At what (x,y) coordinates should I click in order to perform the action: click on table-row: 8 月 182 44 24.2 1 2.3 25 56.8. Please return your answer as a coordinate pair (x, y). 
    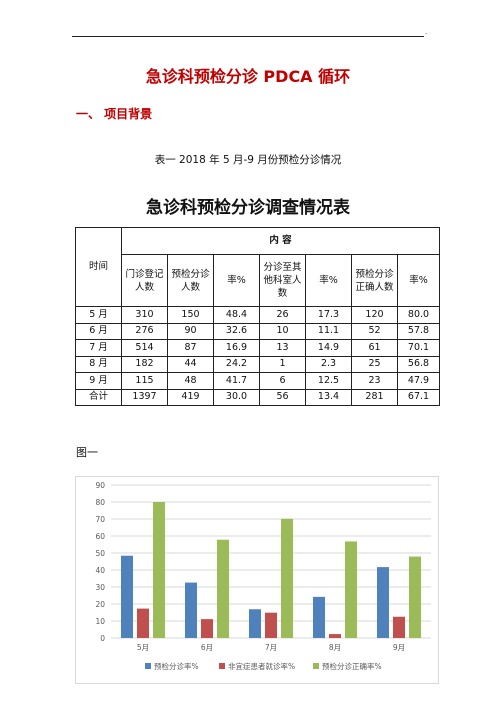
    Looking at the image, I should click on (258, 364).